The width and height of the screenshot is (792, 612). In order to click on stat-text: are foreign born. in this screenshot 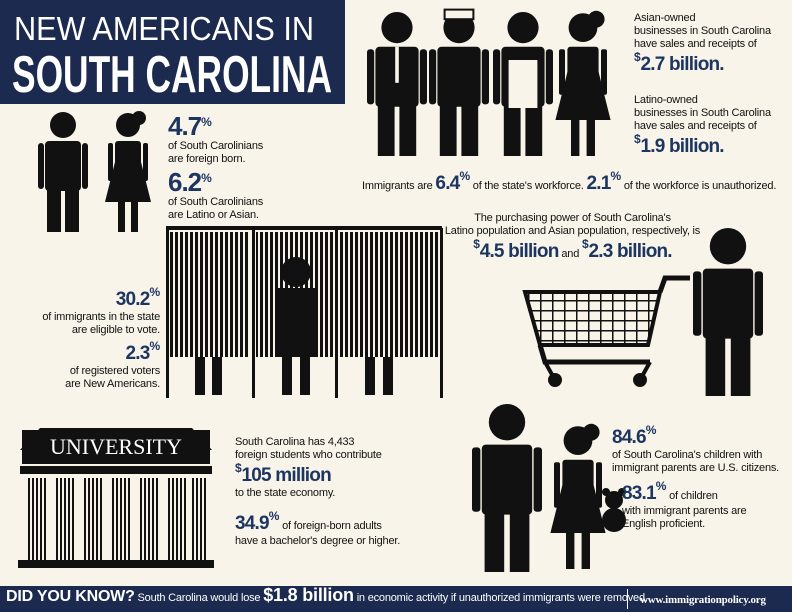, I will do `click(207, 159)`.